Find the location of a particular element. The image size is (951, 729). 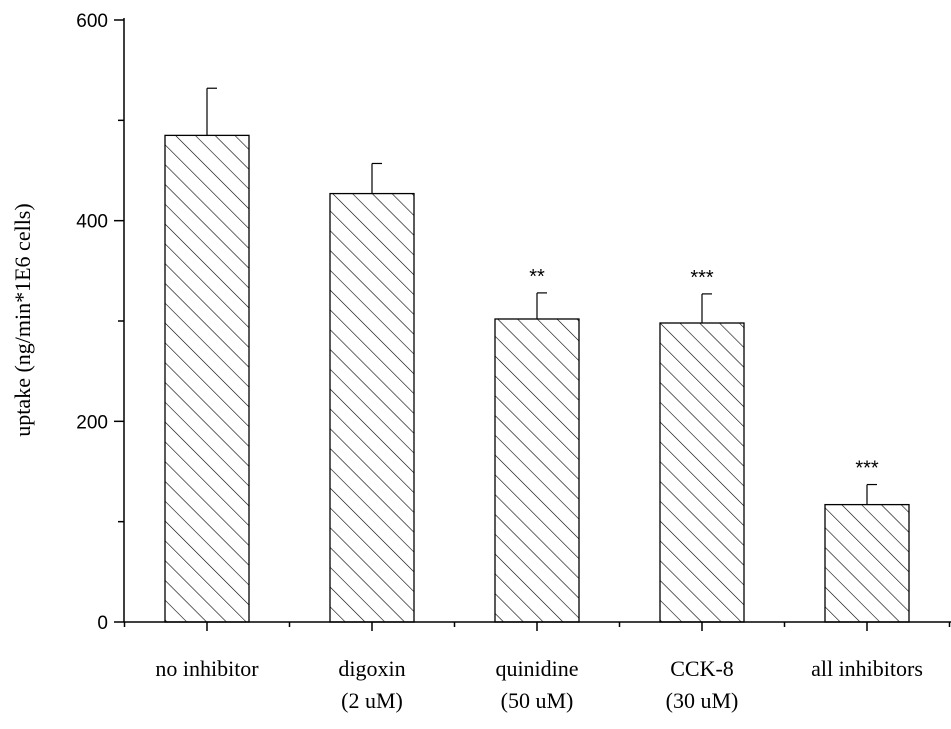

y-tick-label: 400 is located at coordinates (92, 222).